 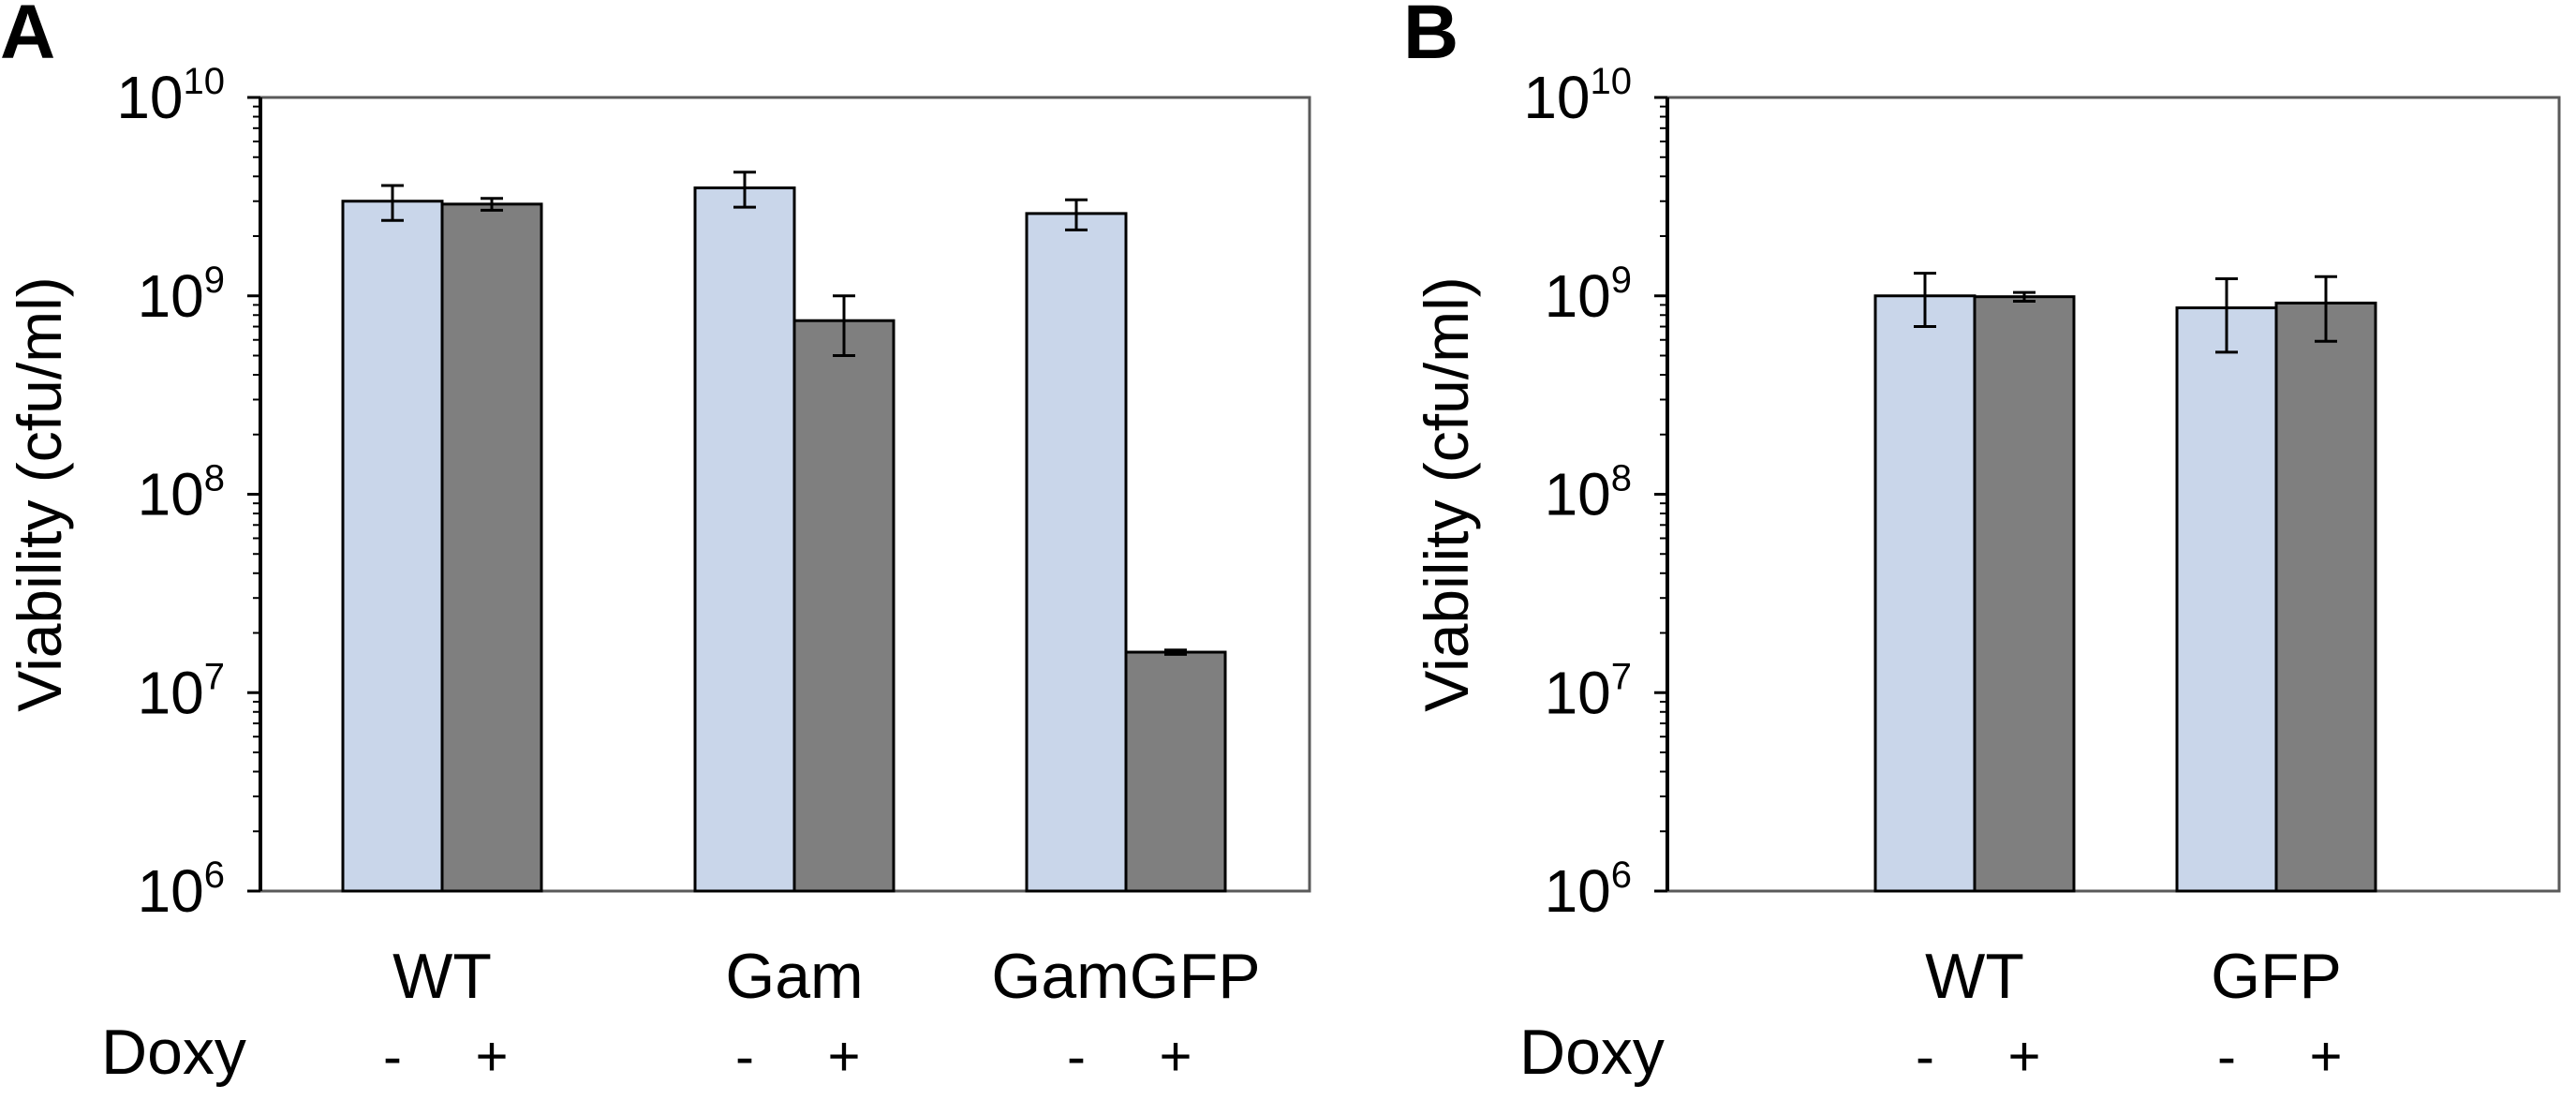 I want to click on category-label: GamGFP, so click(x=1125, y=976).